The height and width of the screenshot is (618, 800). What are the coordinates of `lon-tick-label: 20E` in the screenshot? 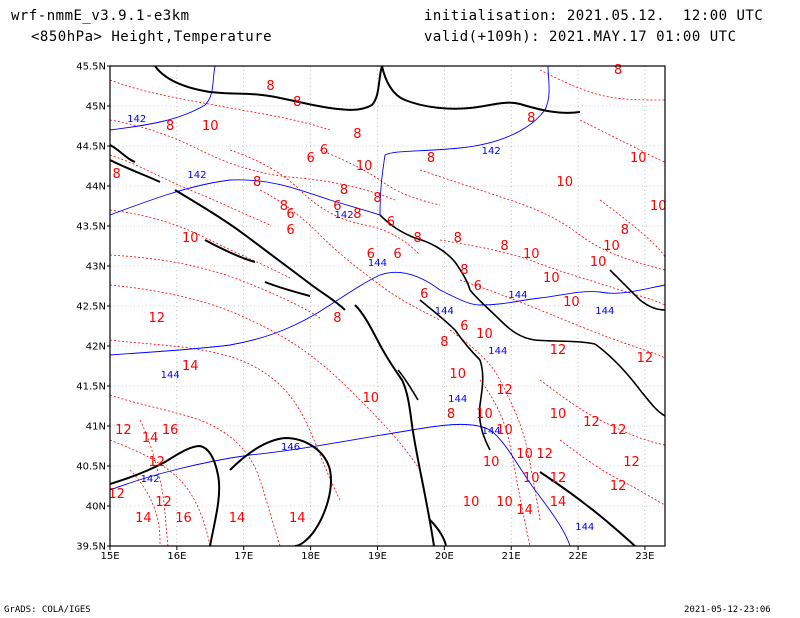 It's located at (444, 556).